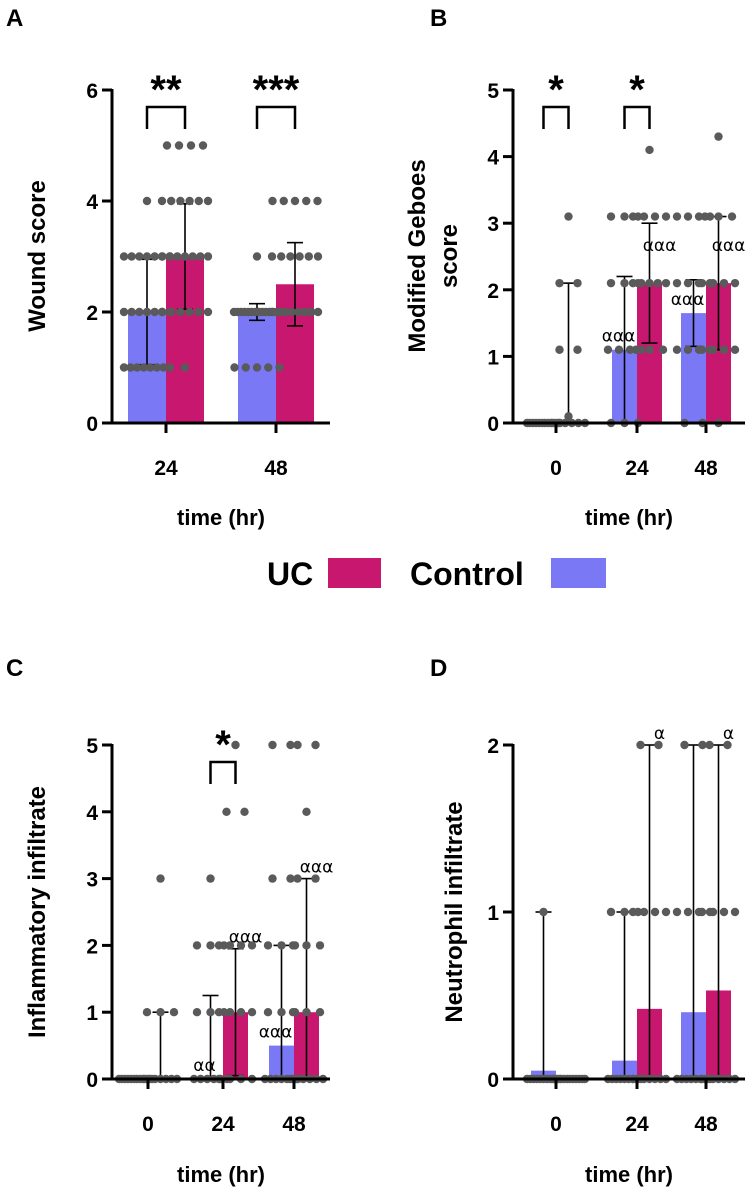  I want to click on y-axis-label: Wound score, so click(37, 256).